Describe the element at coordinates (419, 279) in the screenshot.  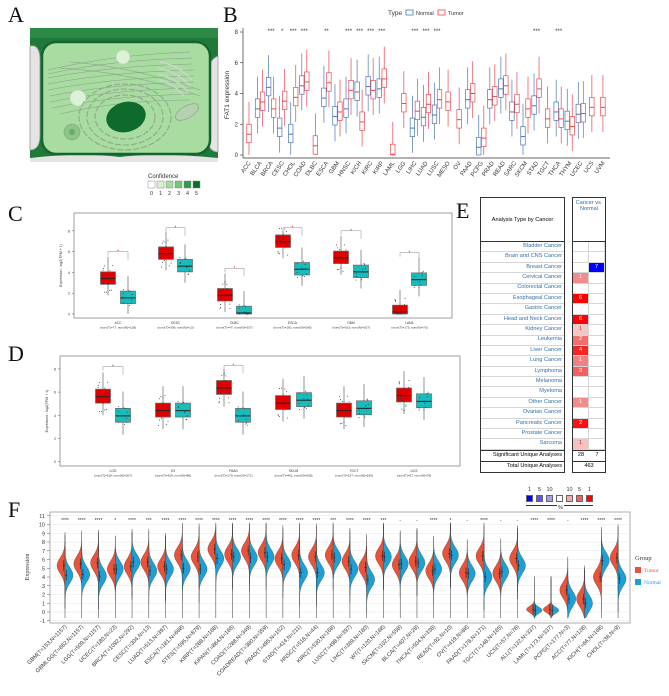
I see `normal-LAML-box` at that location.